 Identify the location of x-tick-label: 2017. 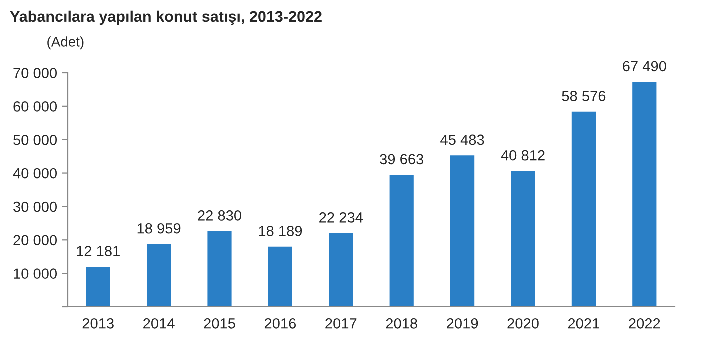
(341, 323).